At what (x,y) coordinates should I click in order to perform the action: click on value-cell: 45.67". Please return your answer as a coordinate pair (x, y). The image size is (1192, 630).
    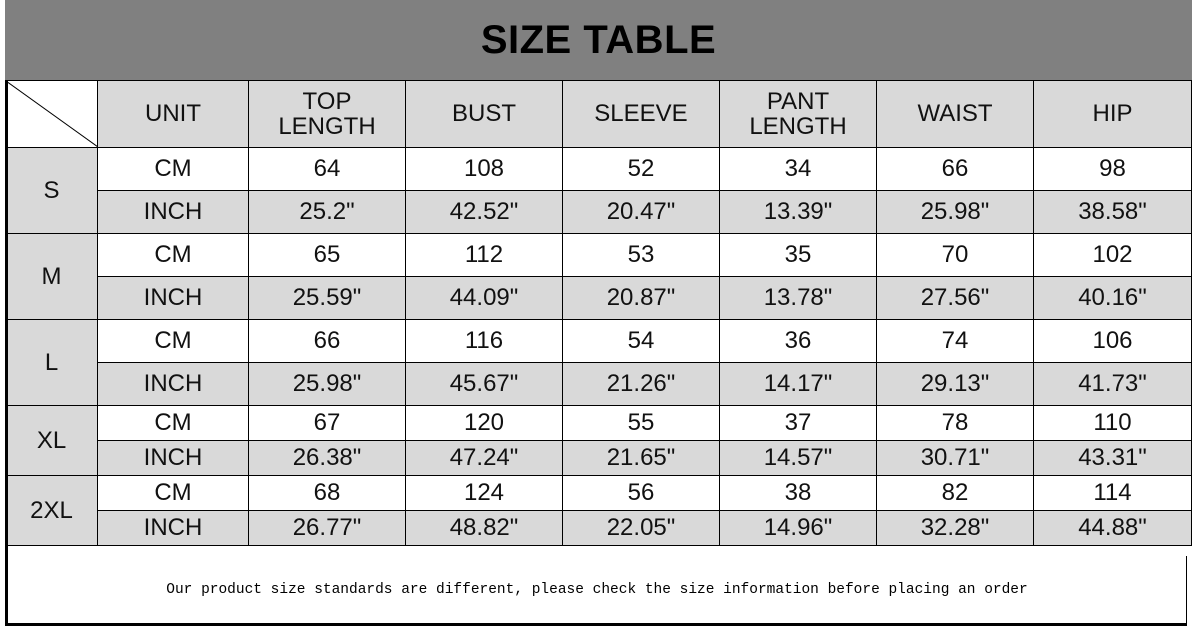
    Looking at the image, I should click on (484, 384).